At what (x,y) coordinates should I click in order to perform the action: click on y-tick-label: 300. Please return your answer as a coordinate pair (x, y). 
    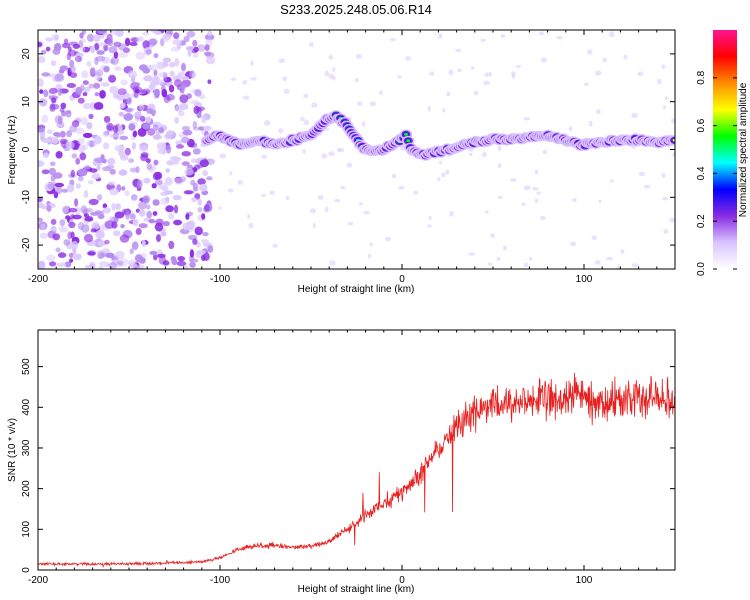
    Looking at the image, I should click on (26, 447).